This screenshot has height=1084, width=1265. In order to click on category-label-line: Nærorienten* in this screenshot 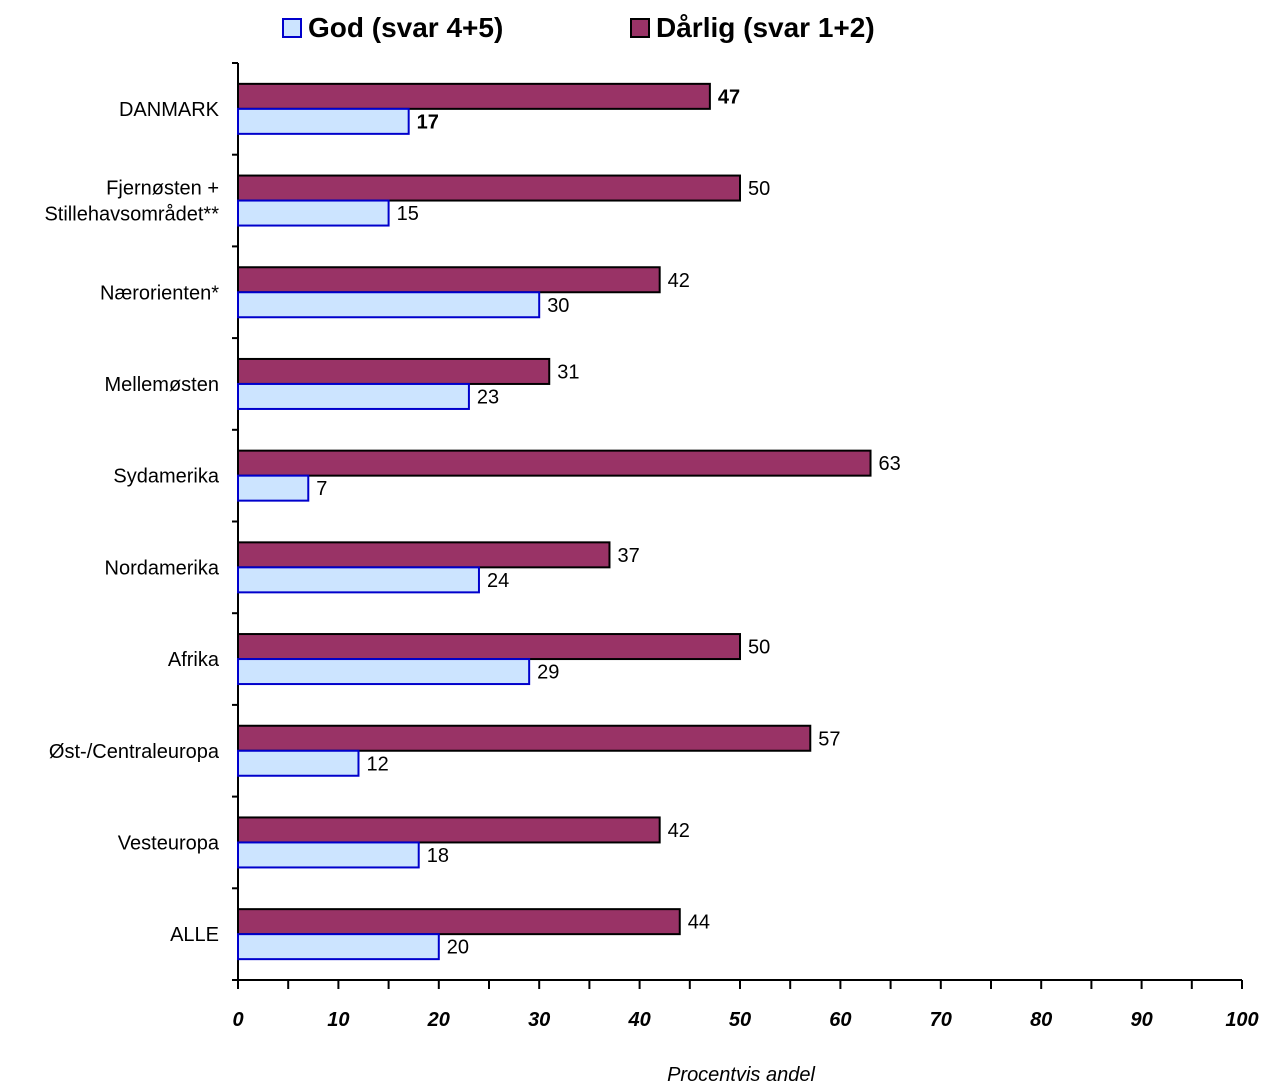, I will do `click(159, 293)`.